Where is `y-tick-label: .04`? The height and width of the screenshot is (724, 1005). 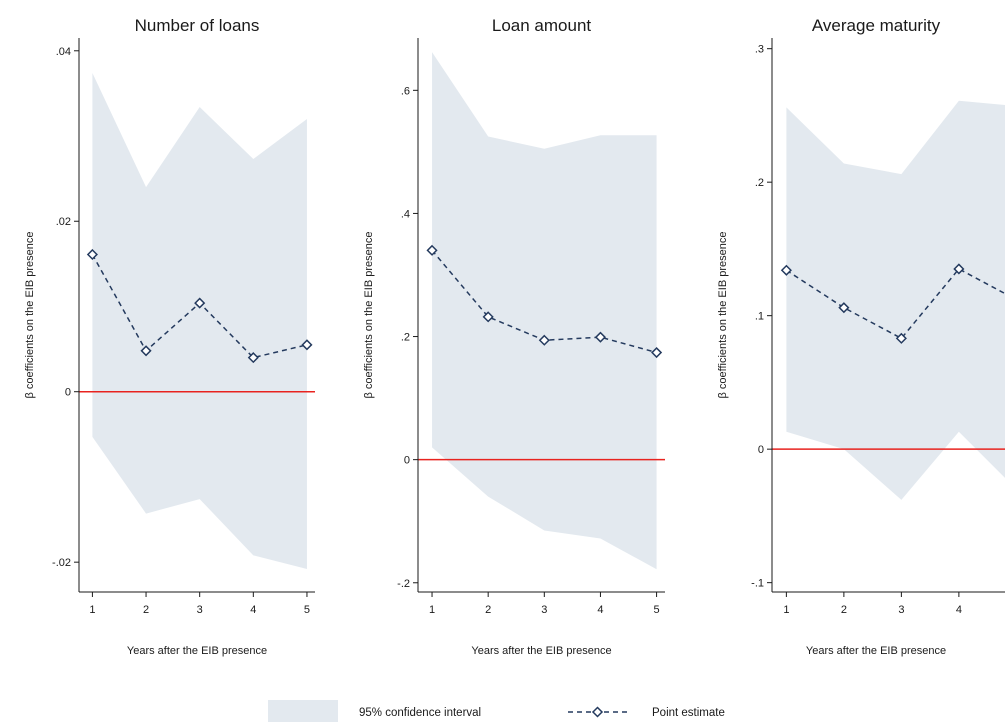 y-tick-label: .04 is located at coordinates (63, 52).